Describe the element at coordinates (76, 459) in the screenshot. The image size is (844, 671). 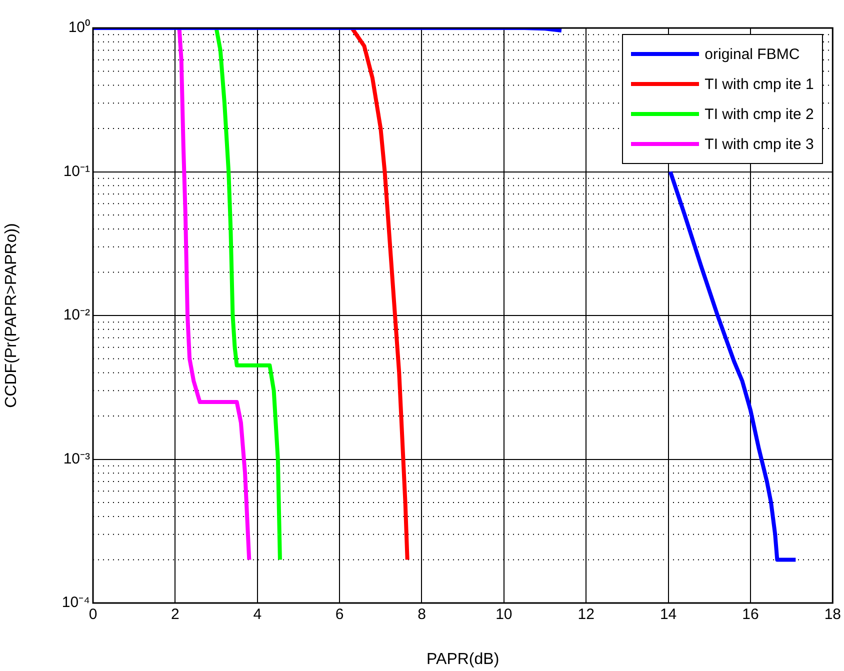
I see `y-tick-label: 10⁻³` at that location.